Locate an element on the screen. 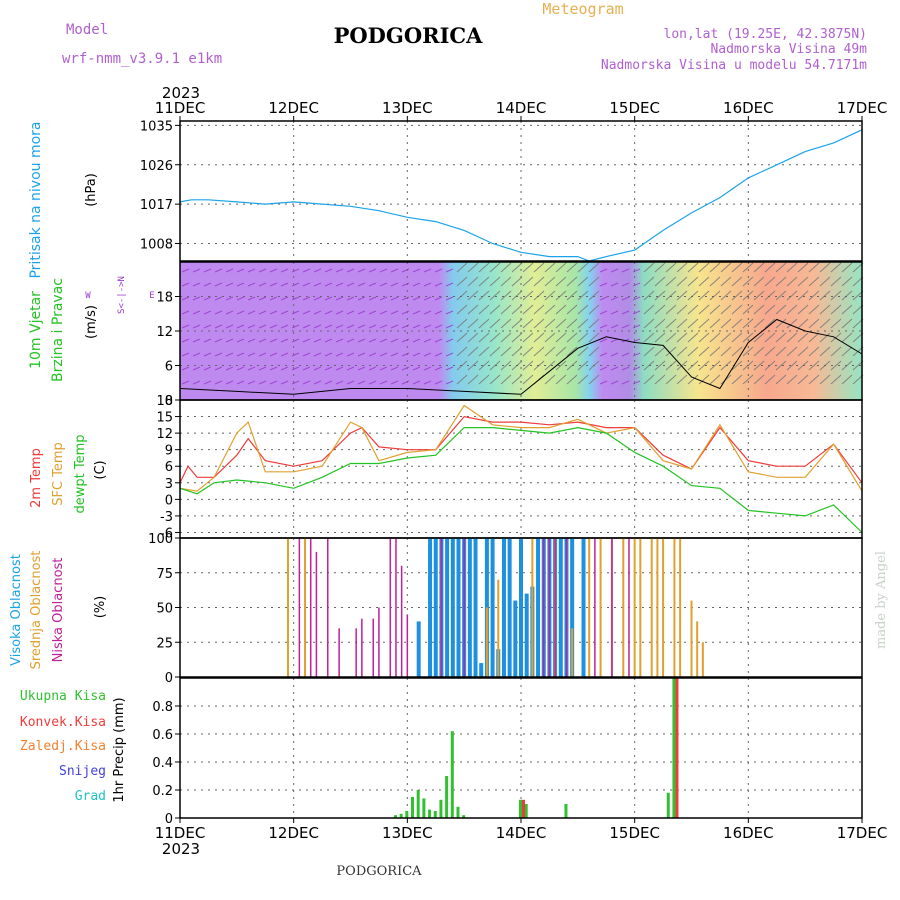 The image size is (900, 900). y-tick-label: 1008 is located at coordinates (156, 245).